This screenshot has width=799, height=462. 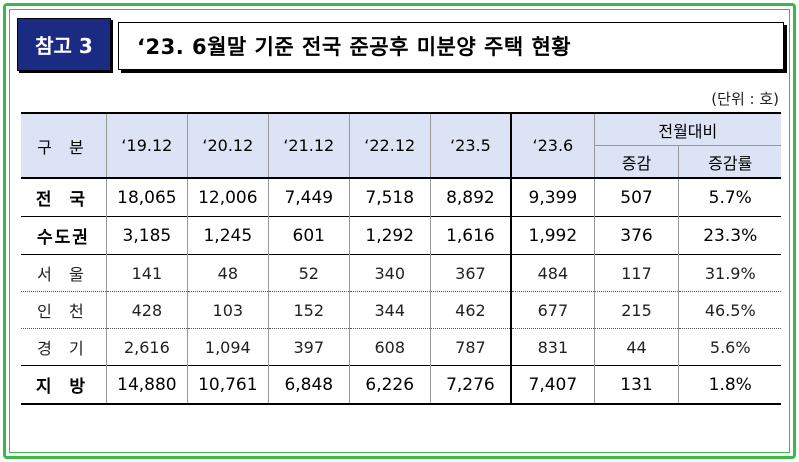 What do you see at coordinates (146, 197) in the screenshot?
I see `table-cell: 18,065` at bounding box center [146, 197].